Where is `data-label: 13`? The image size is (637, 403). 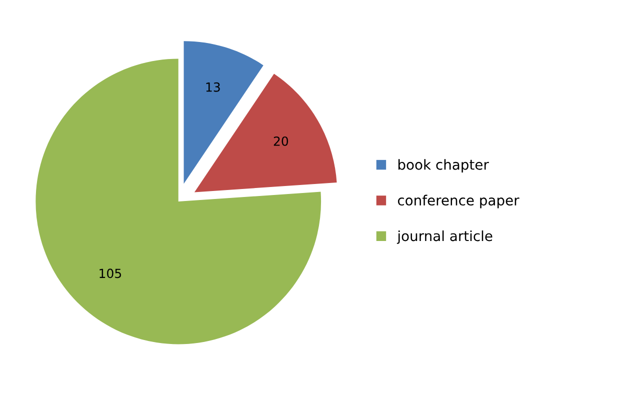 data-label: 13 is located at coordinates (213, 87).